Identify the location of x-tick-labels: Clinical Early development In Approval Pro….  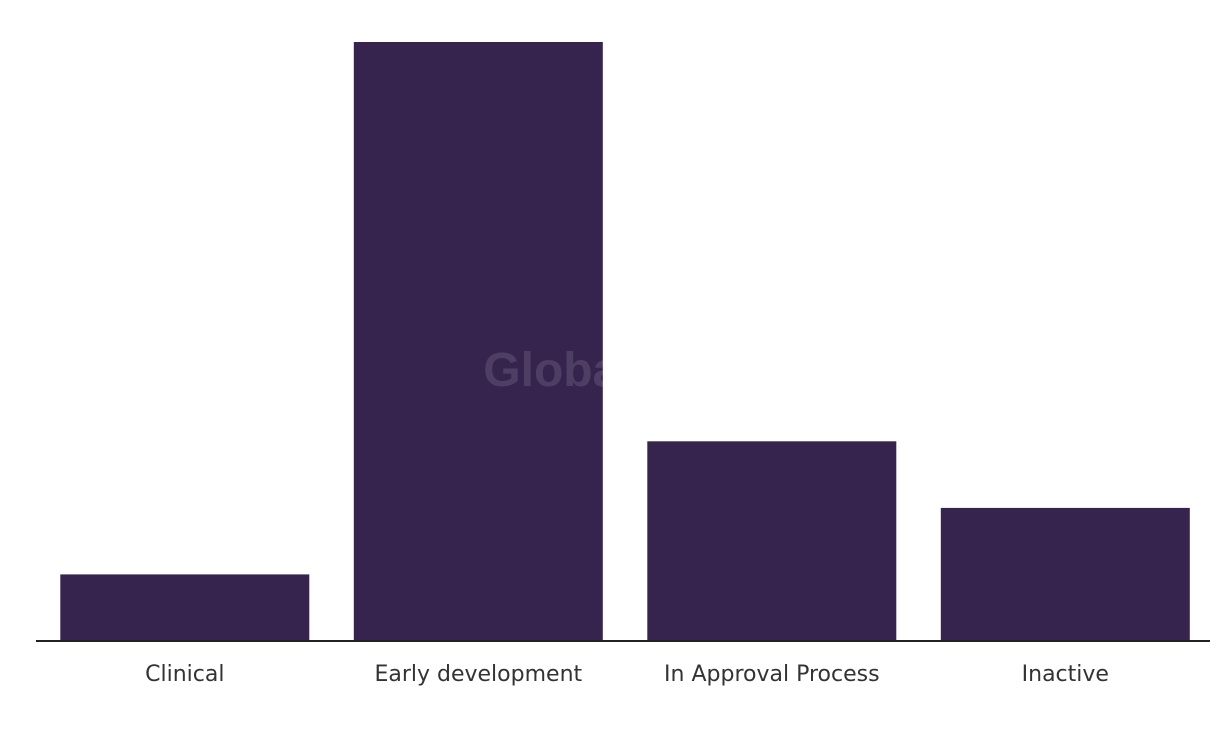
(627, 674).